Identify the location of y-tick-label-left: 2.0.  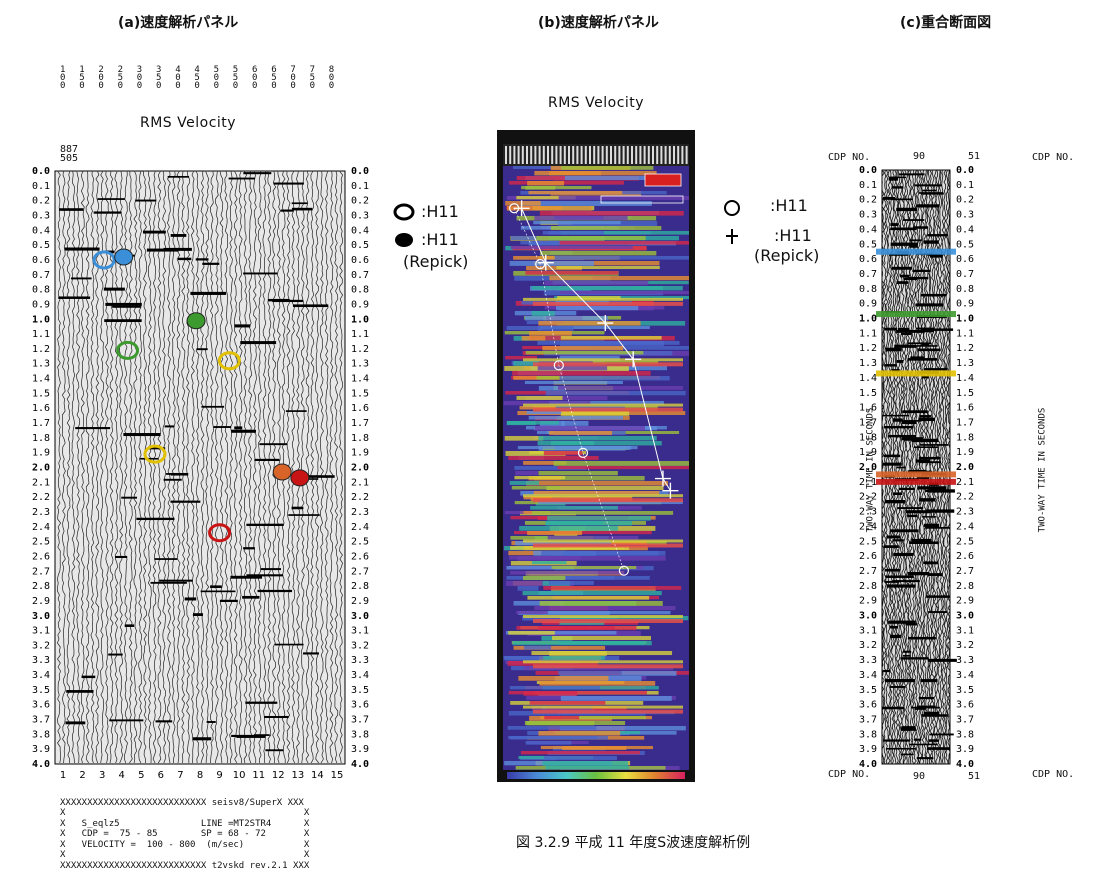
(41, 468).